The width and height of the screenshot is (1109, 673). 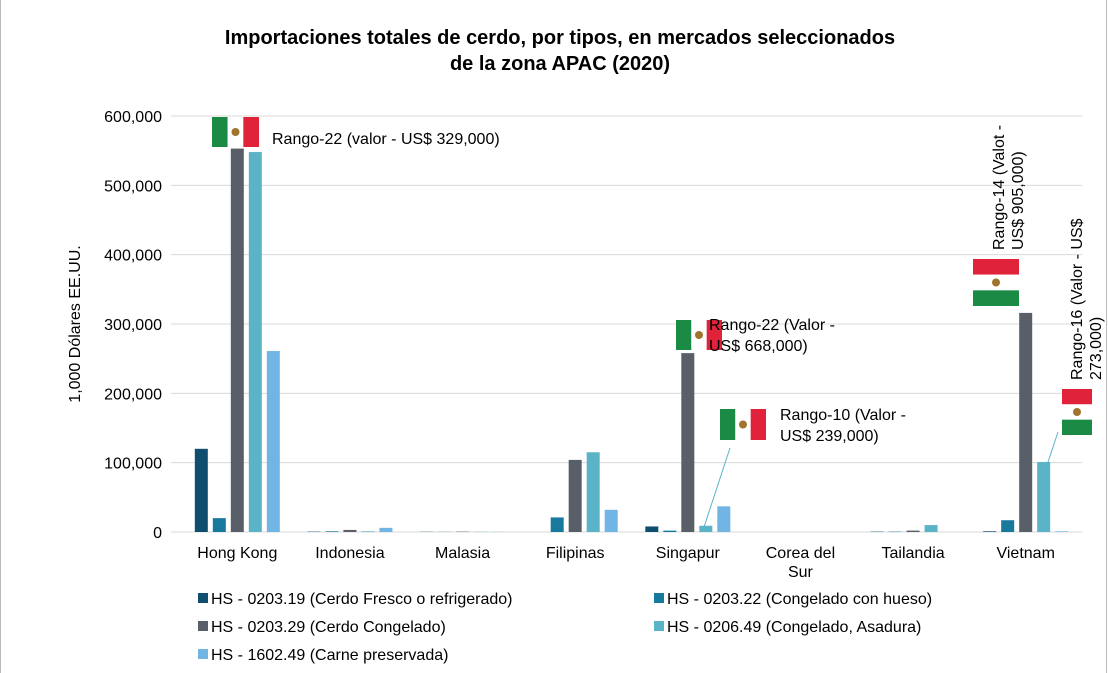 I want to click on y-tick-label: 400,000, so click(x=133, y=256).